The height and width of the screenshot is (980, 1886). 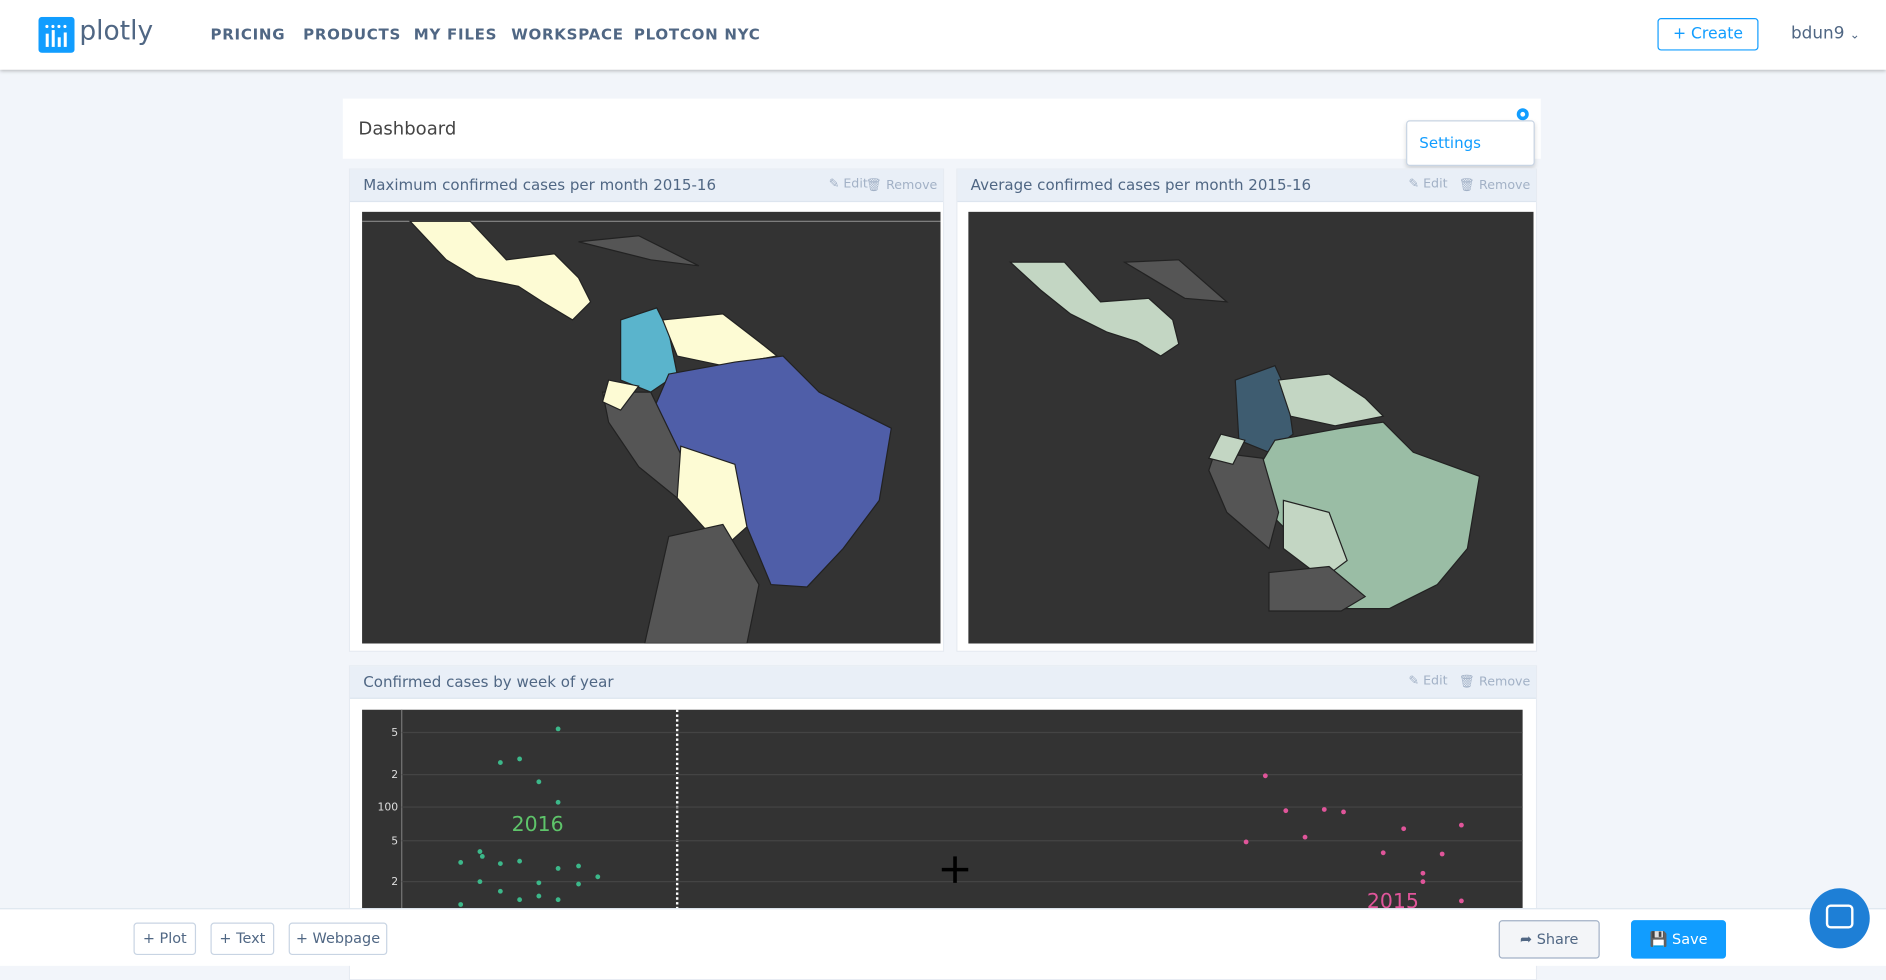 I want to click on annotation: 2016, so click(x=538, y=824).